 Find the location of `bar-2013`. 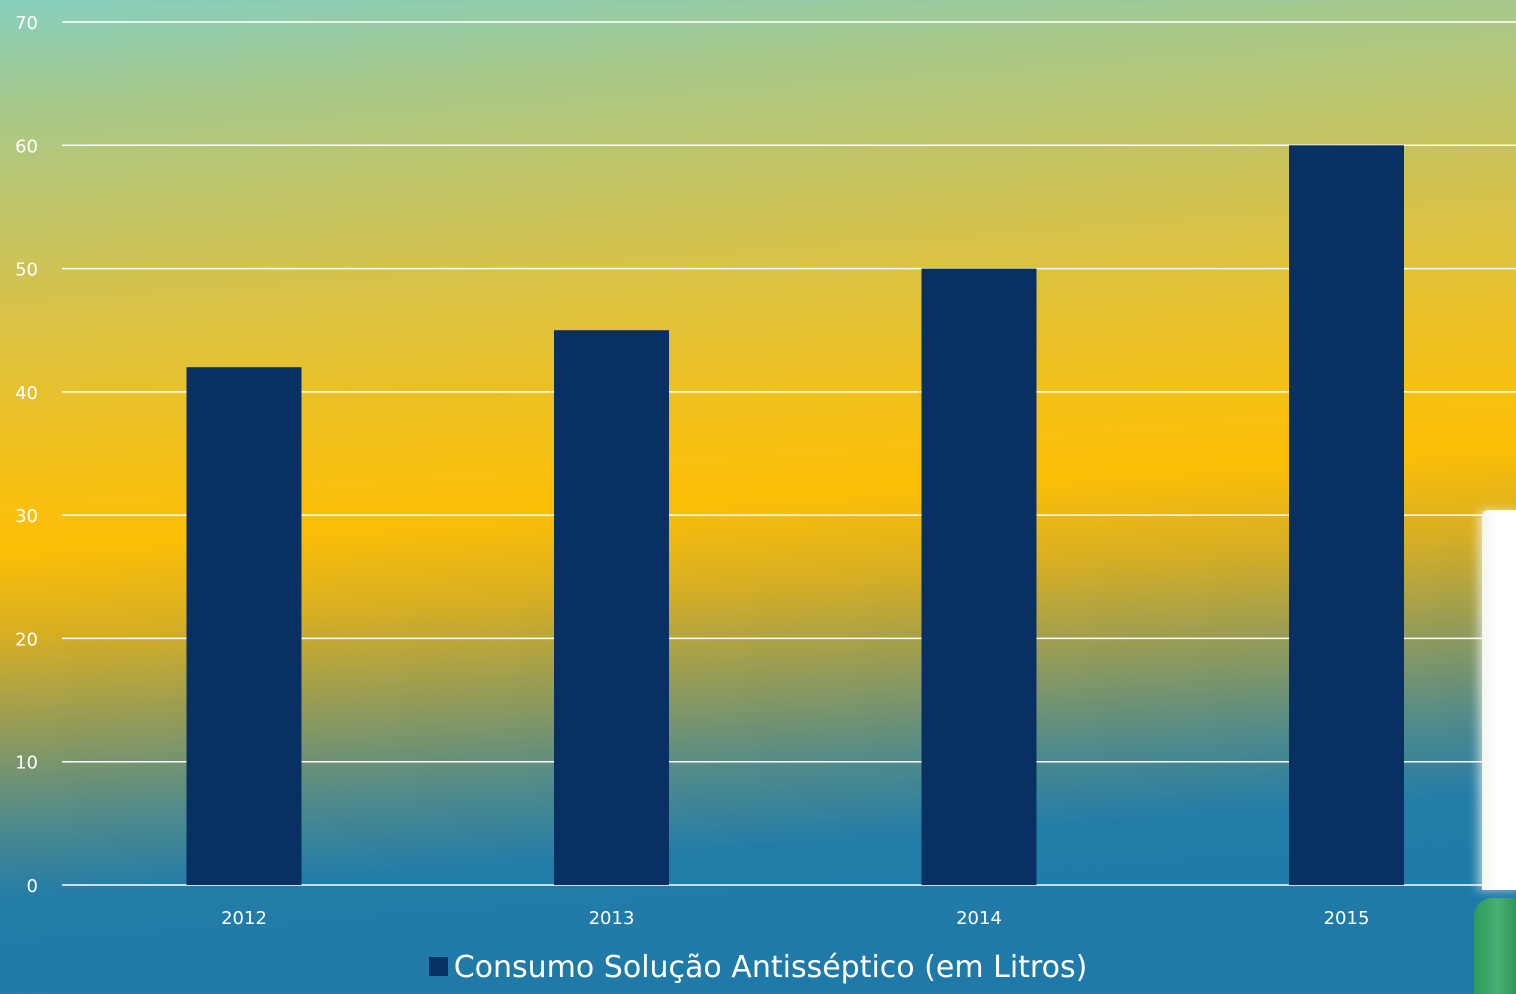

bar-2013 is located at coordinates (611, 607).